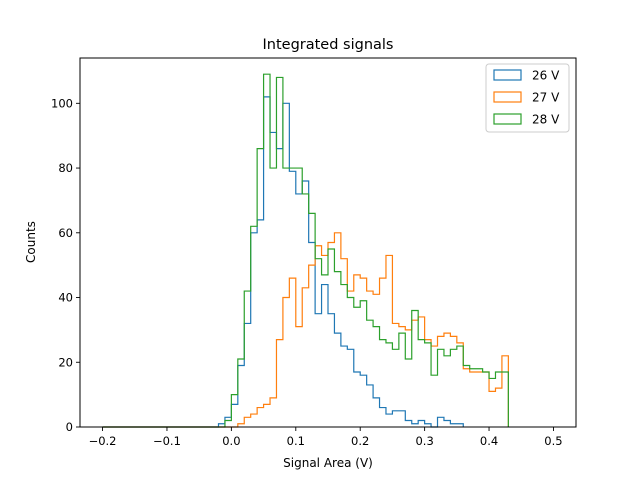 Image resolution: width=640 pixels, height=484 pixels. Describe the element at coordinates (65, 298) in the screenshot. I see `y-tick-label: 40` at that location.